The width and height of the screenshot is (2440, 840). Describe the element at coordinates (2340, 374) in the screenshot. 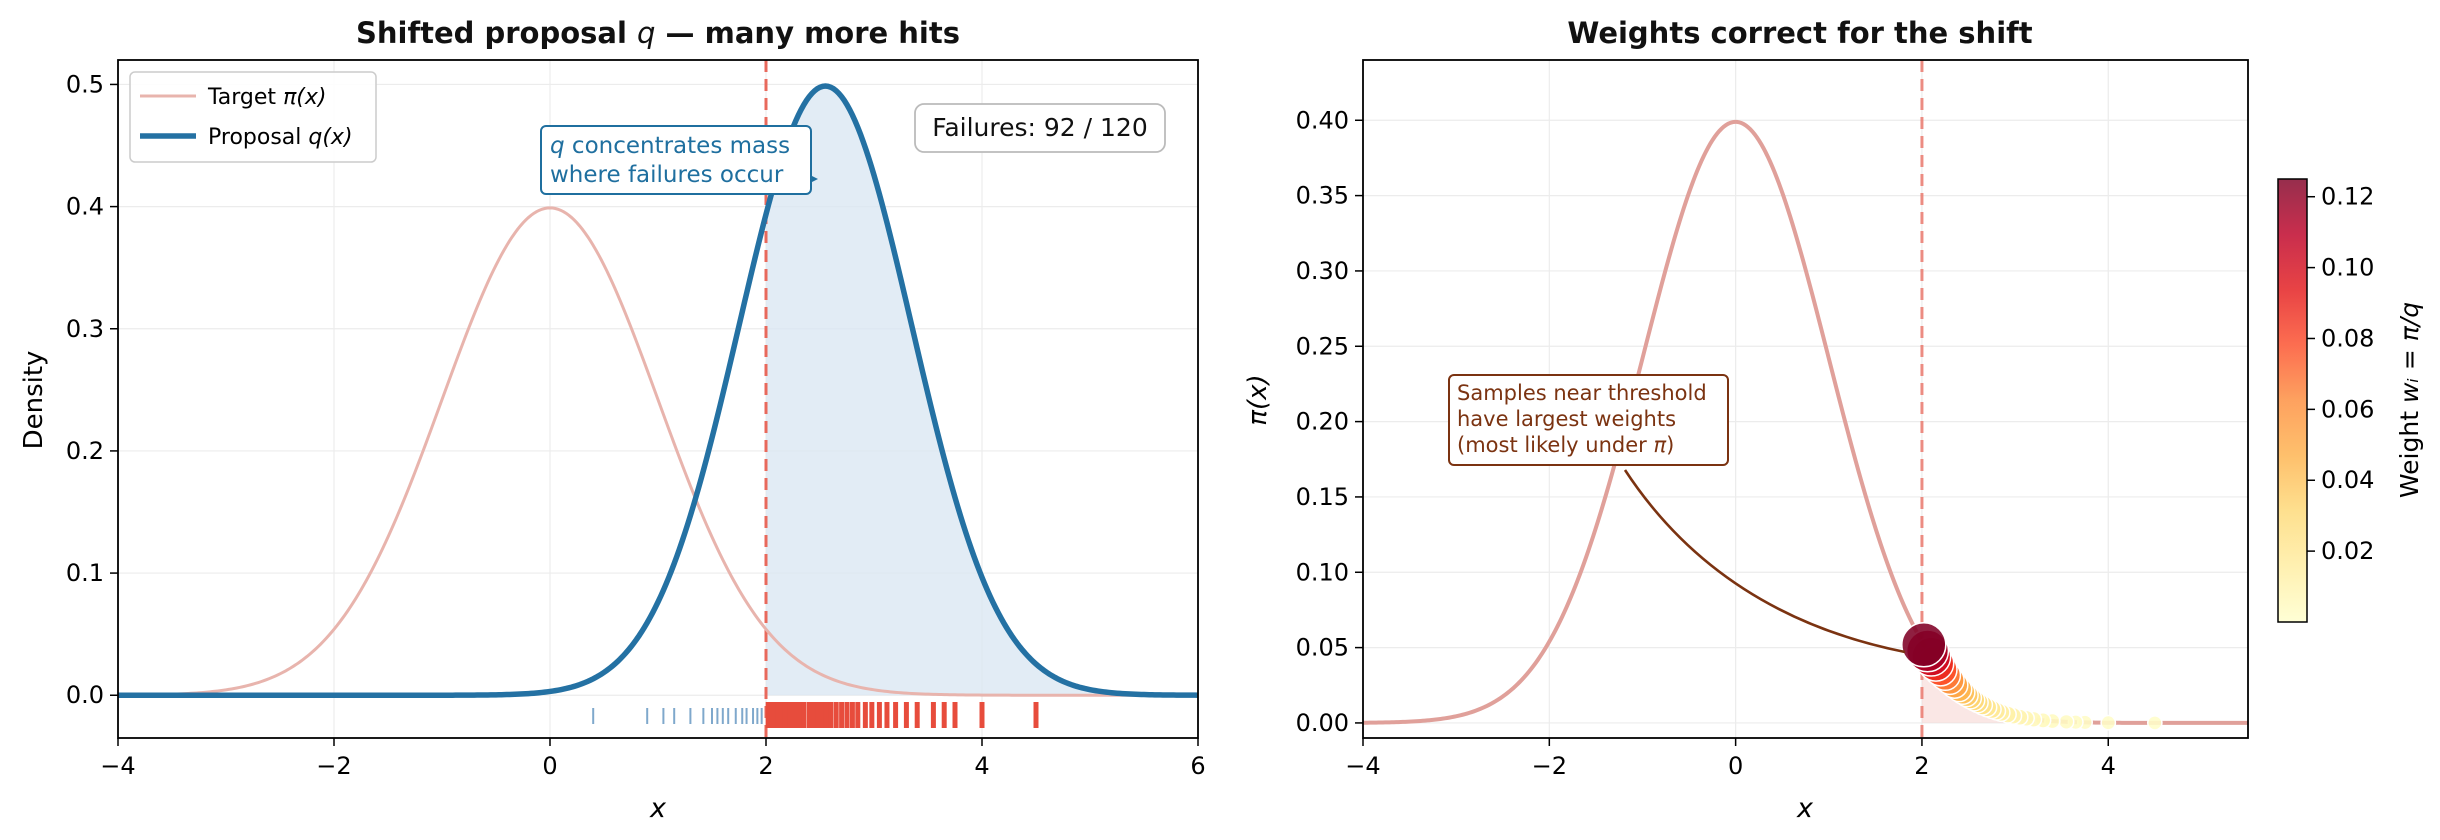

I see `colorbar-ticks: 0.02 0.04 0.06 0.08 0.10 0.12` at that location.